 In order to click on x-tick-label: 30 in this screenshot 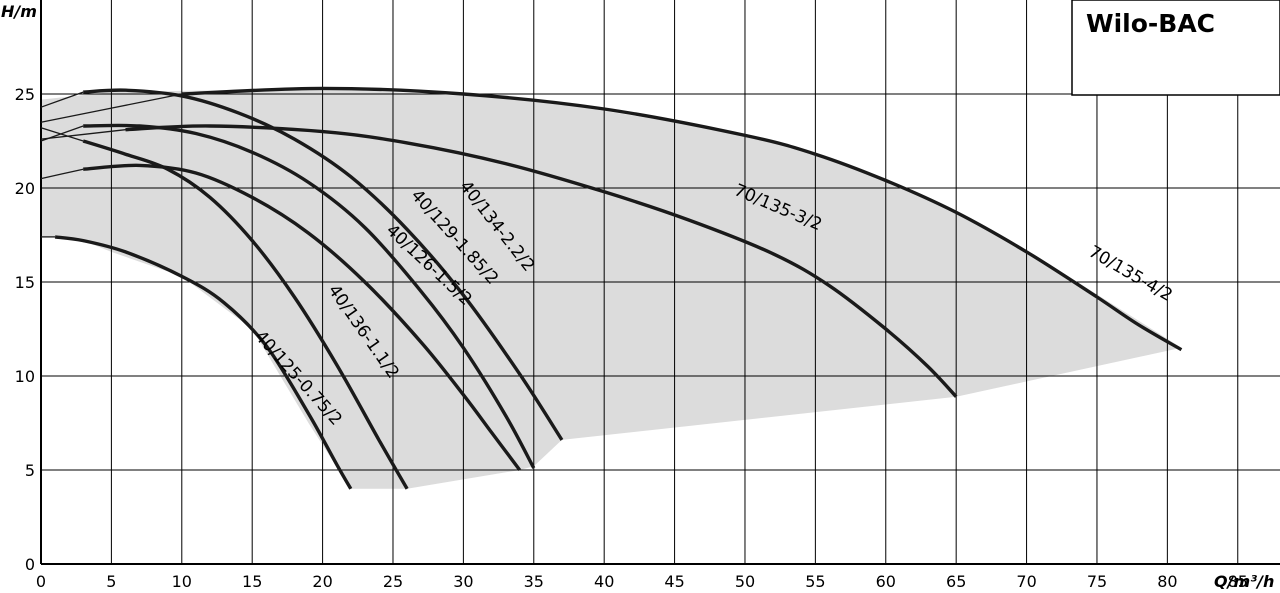, I will do `click(463, 581)`.